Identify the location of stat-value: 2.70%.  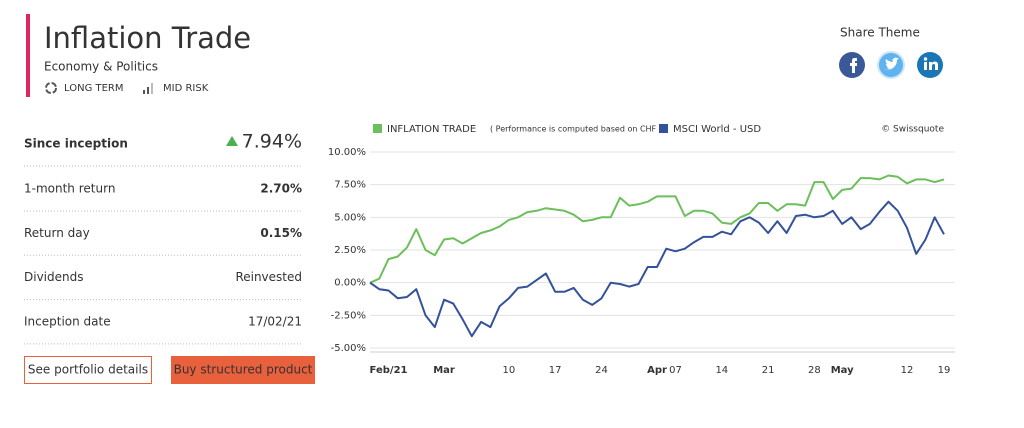
(281, 189).